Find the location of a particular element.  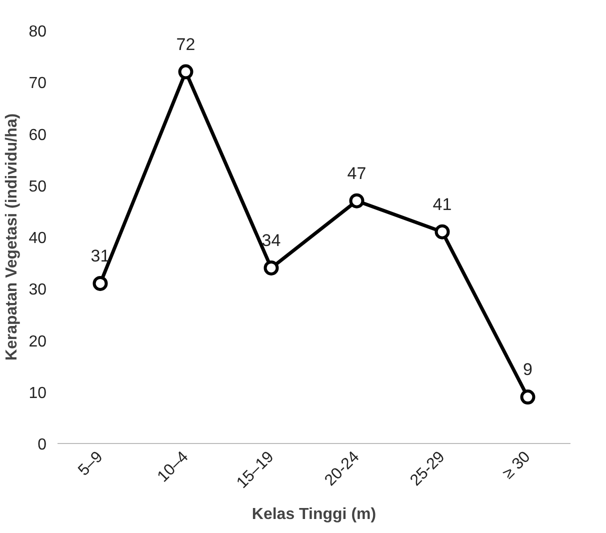

data-label: 34 is located at coordinates (271, 240).